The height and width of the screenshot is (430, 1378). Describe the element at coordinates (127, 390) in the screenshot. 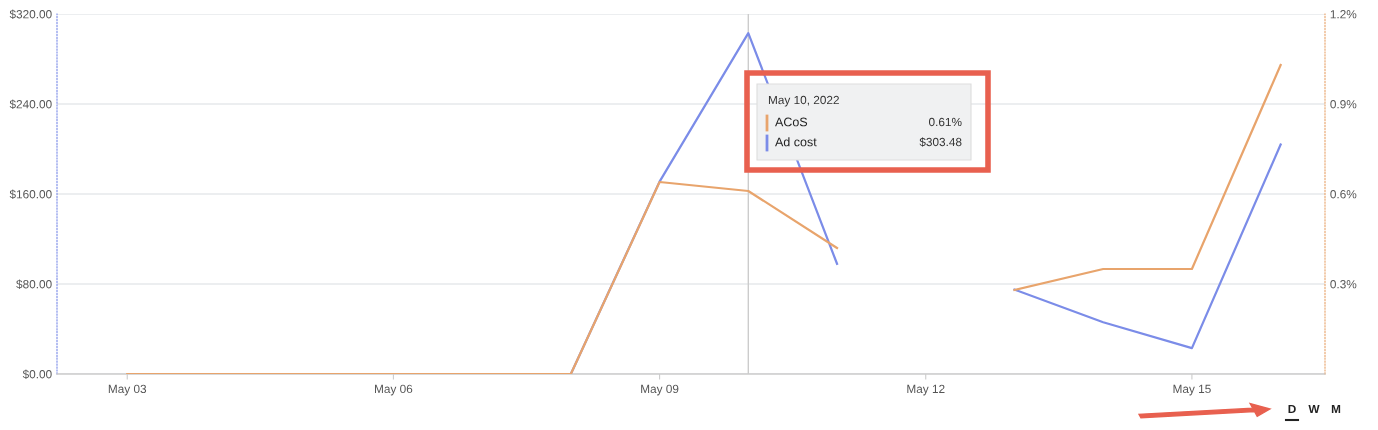

I see `x-tick-label: May 03` at that location.